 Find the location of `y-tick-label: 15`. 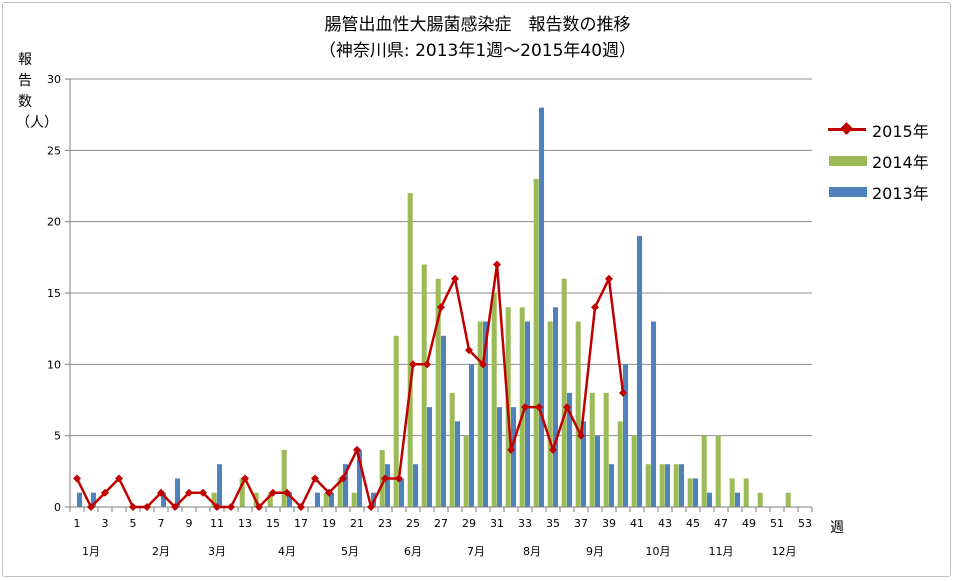

y-tick-label: 15 is located at coordinates (54, 293).